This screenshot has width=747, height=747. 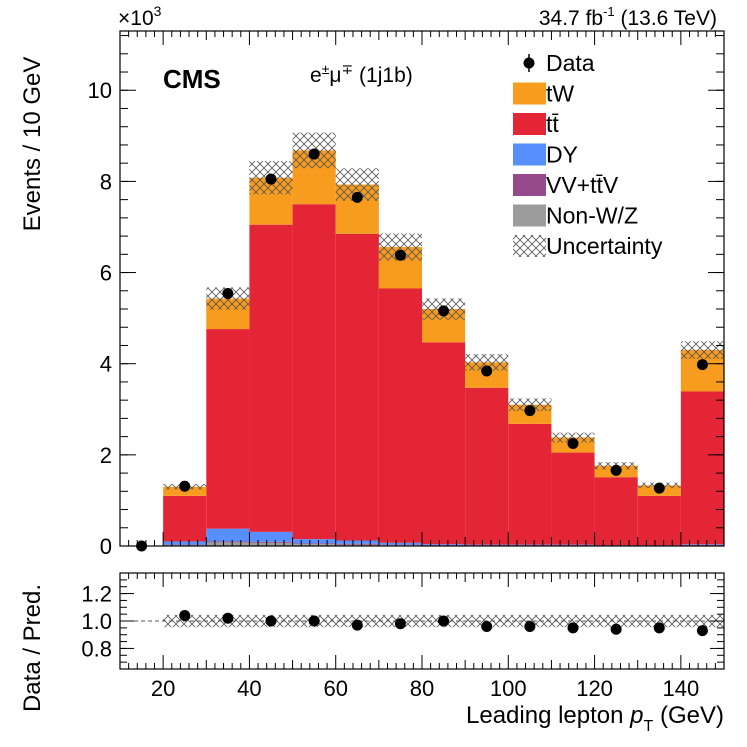 I want to click on main-y-axis-label: Events / 10 GeV, so click(x=32, y=144).